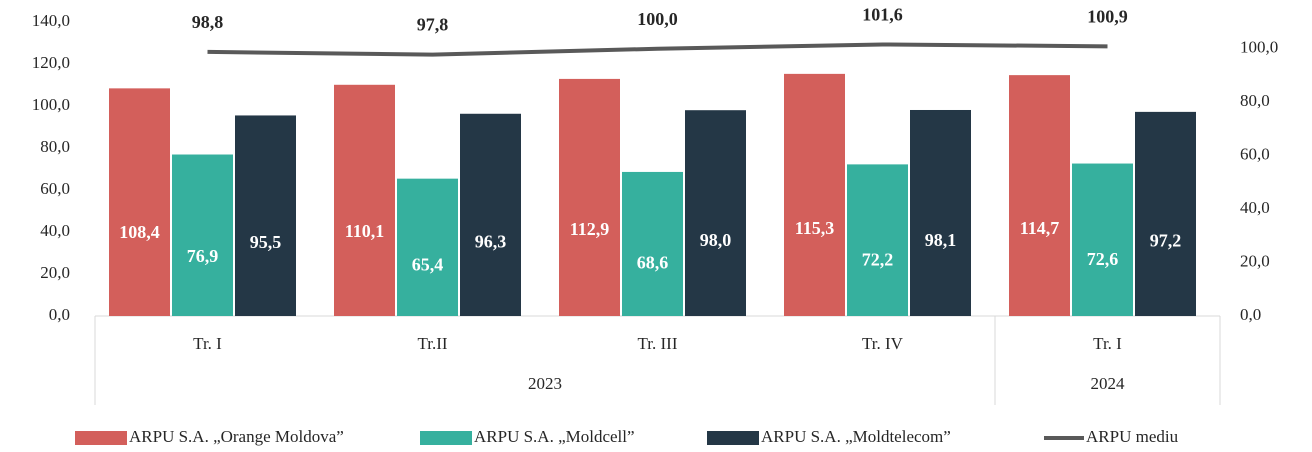 This screenshot has width=1312, height=452. I want to click on data-label: 98,0, so click(716, 240).